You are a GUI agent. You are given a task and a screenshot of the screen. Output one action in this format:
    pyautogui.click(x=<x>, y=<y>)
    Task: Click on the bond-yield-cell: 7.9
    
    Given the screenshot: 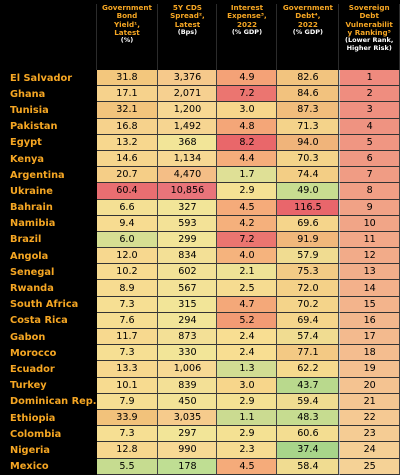 What is the action you would take?
    pyautogui.click(x=127, y=401)
    